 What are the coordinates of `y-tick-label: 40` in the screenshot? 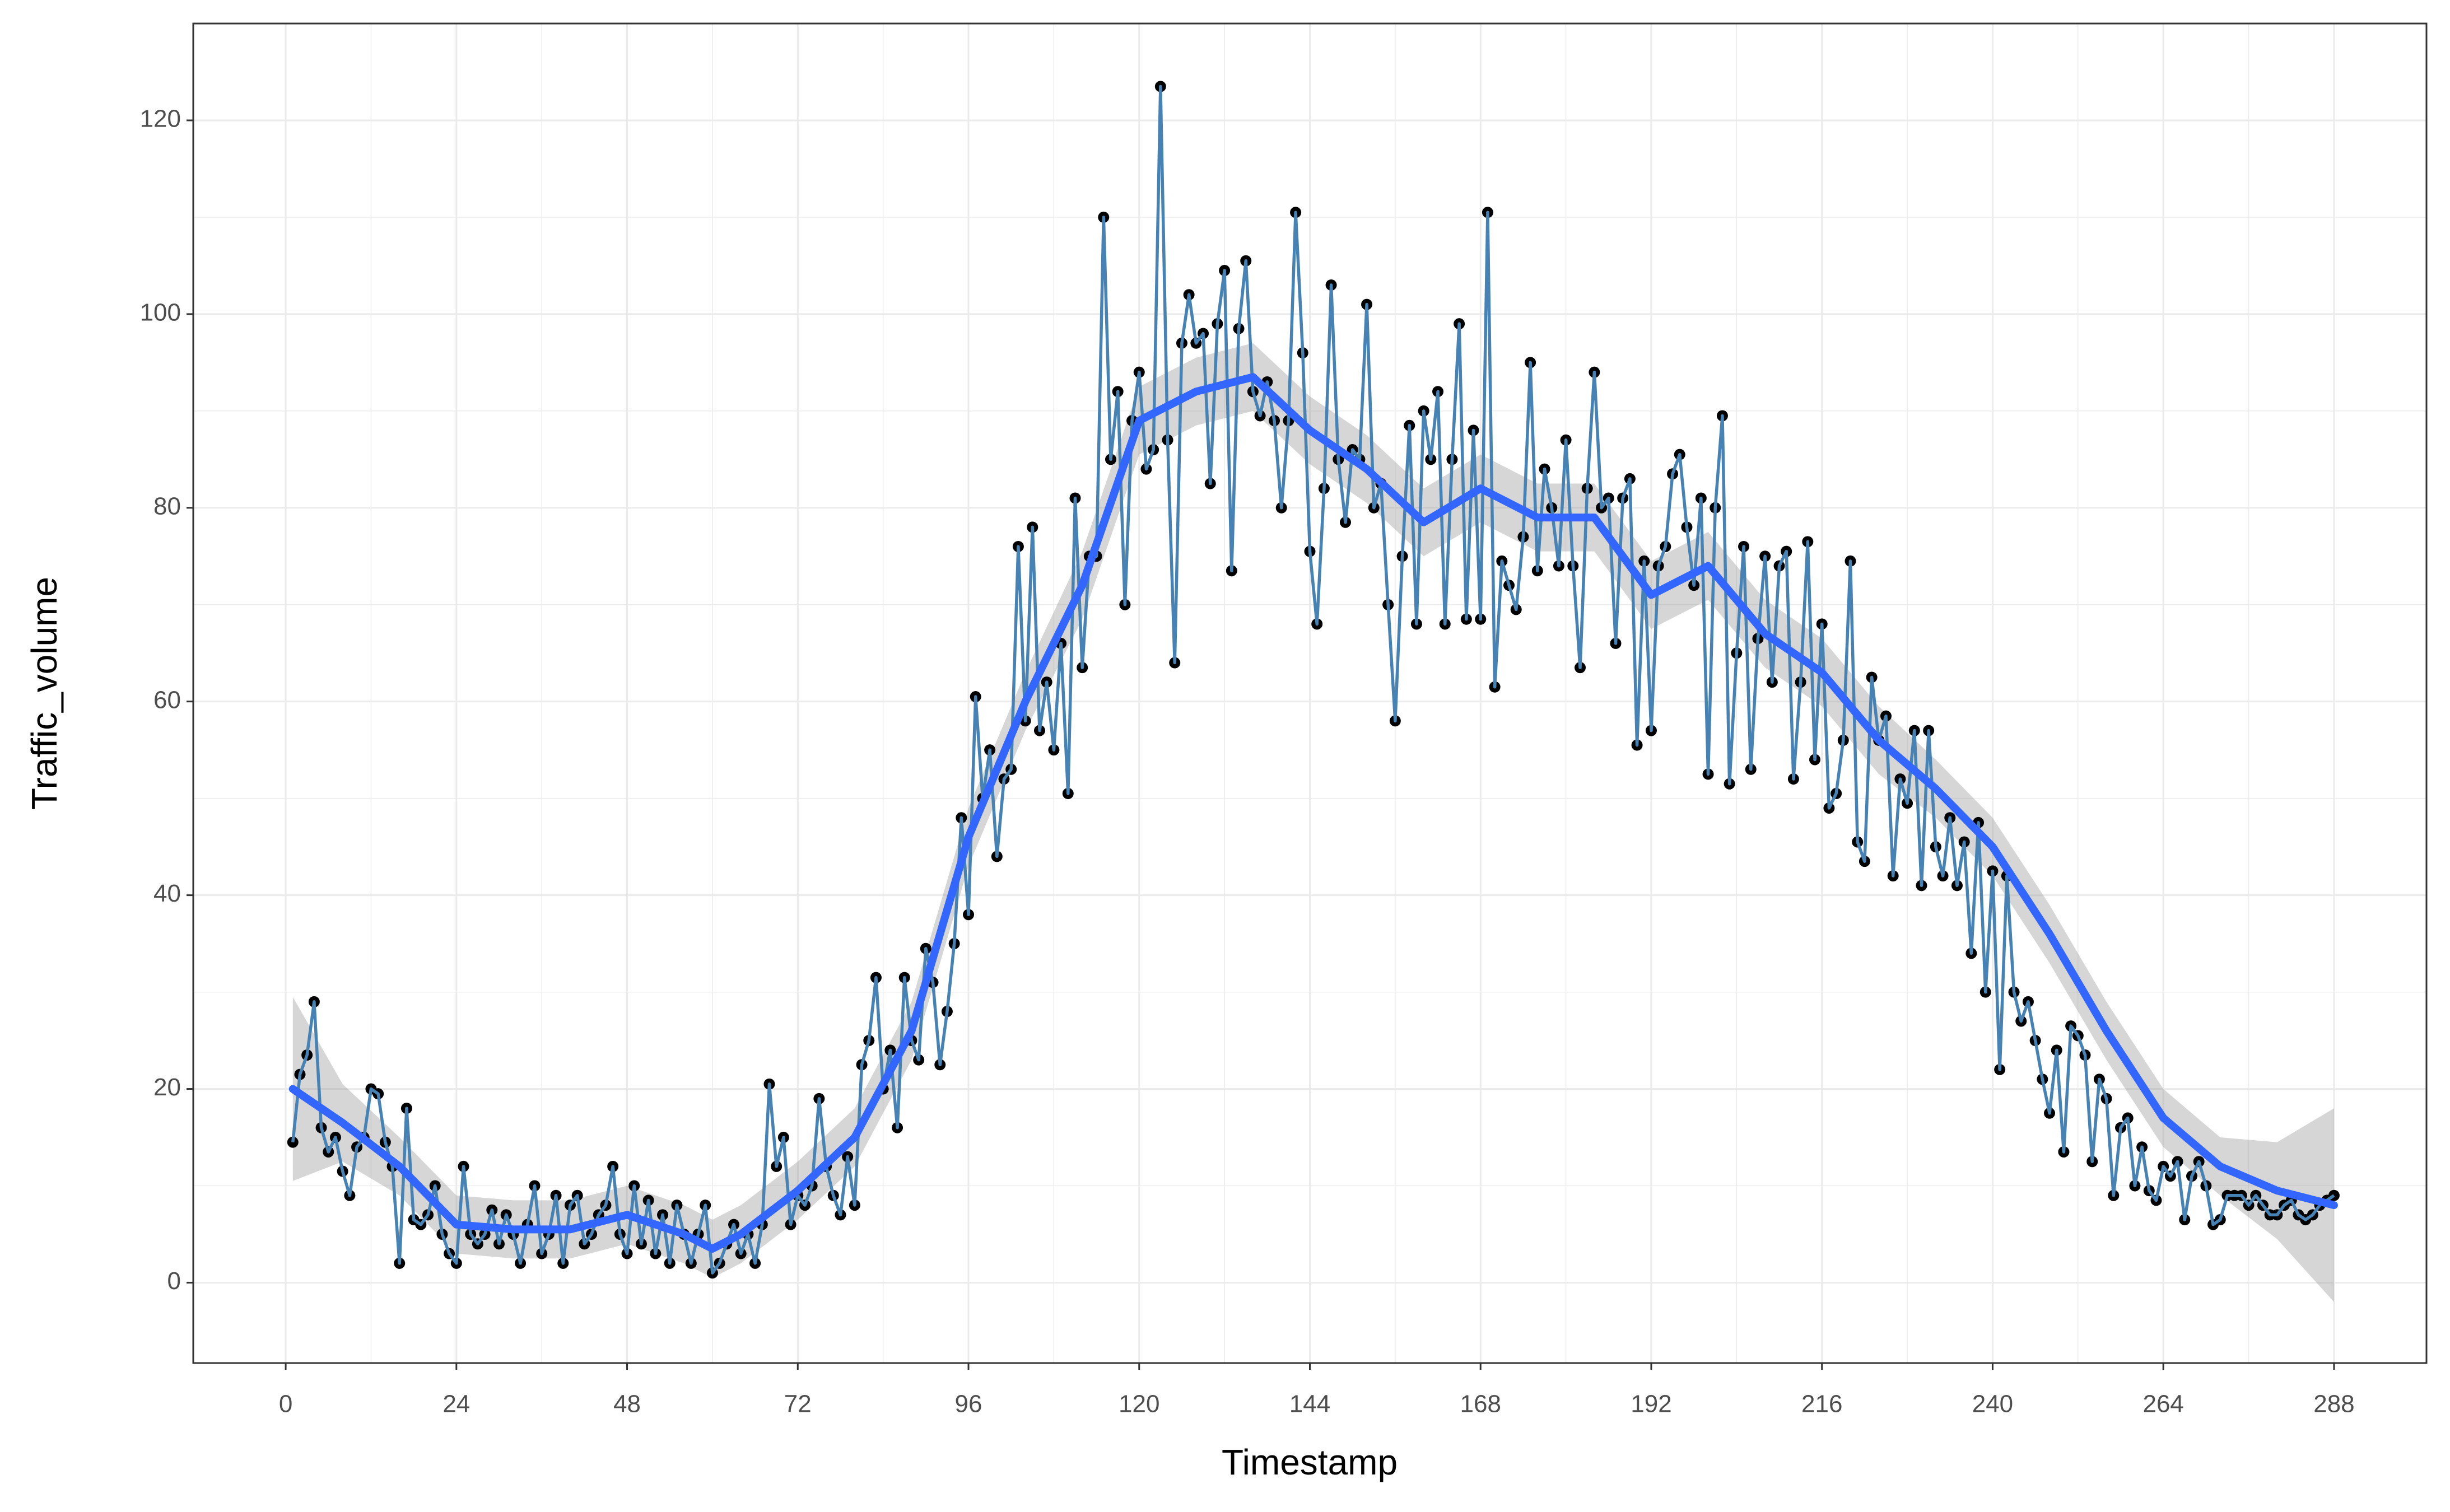 It's located at (167, 894).